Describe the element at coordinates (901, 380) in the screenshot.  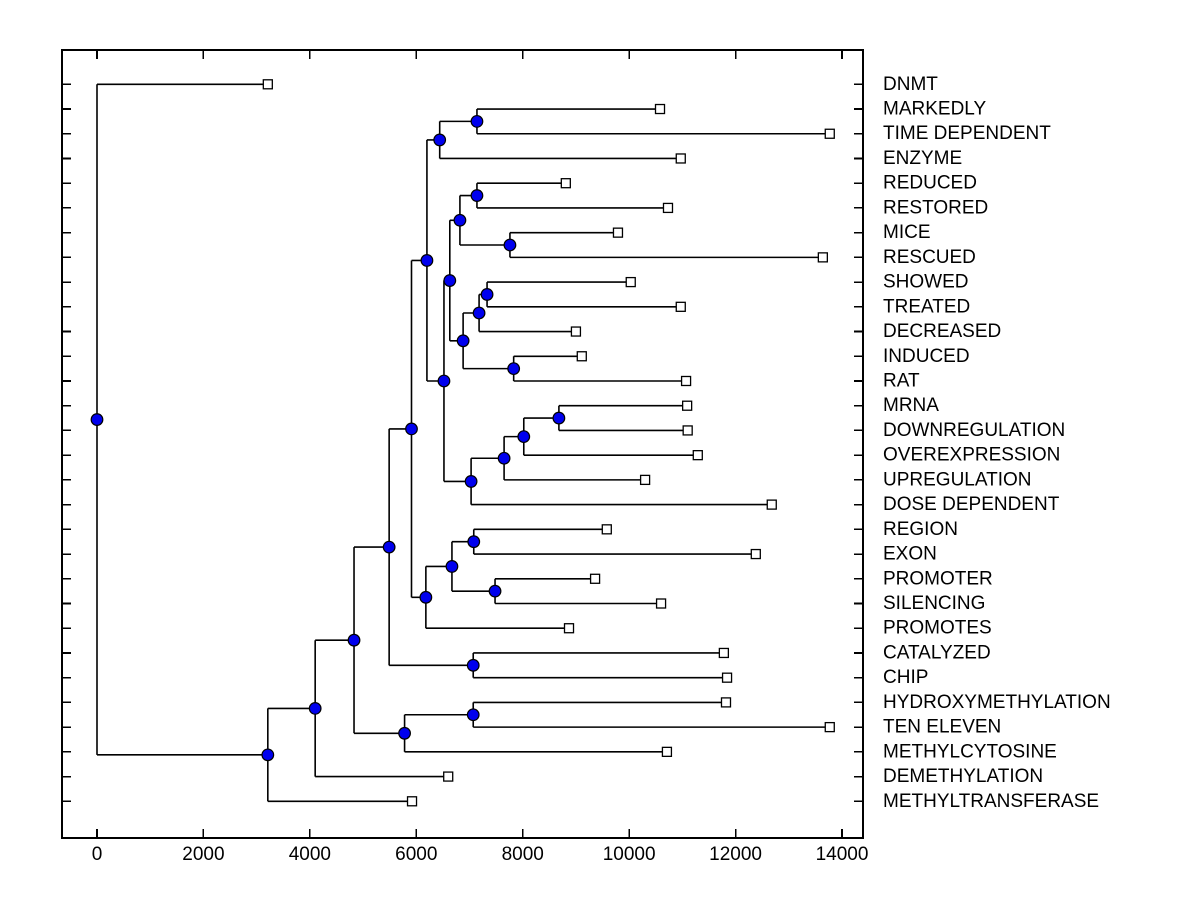
I see `leaf-label: RAT` at that location.